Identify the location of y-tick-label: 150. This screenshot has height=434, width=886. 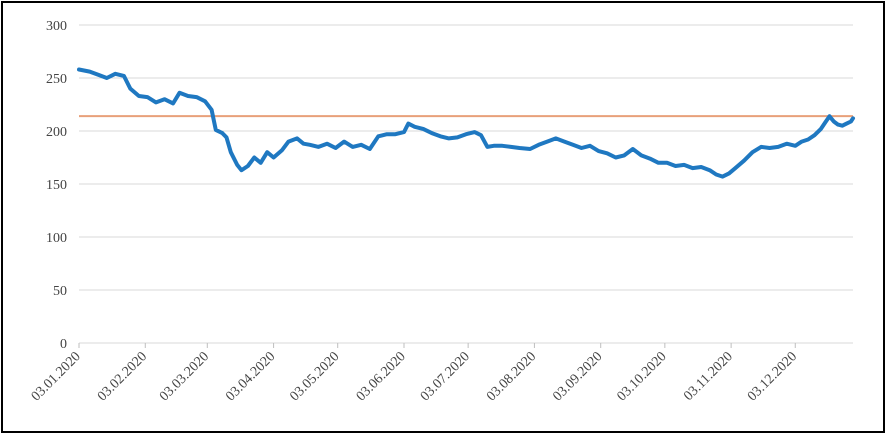
(56, 185).